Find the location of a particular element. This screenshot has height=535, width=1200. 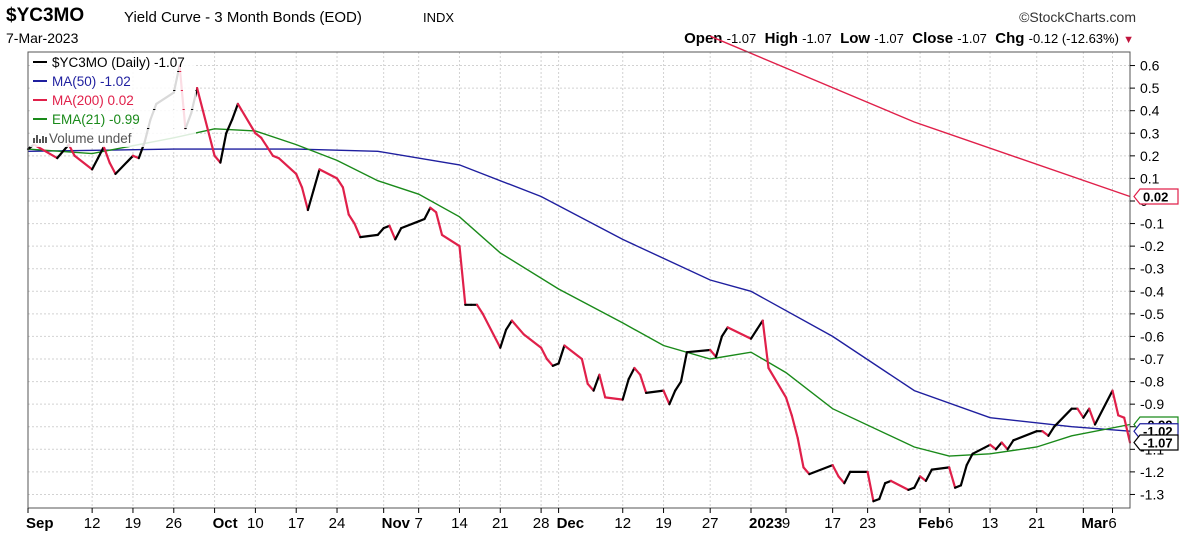

chg-value: -0.12 (-12.63%) is located at coordinates (1073, 38).